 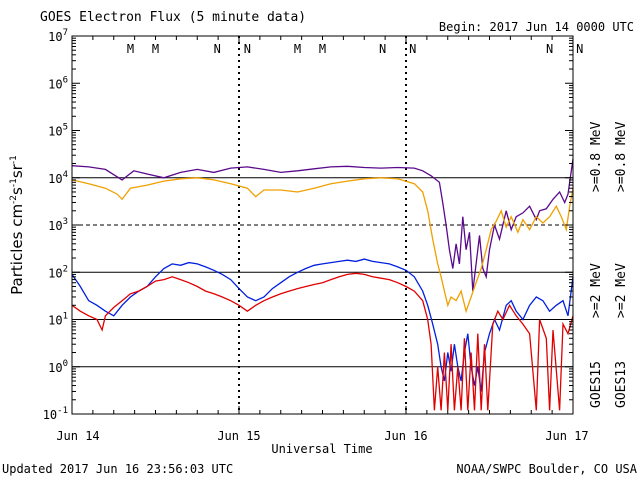 What do you see at coordinates (596, 384) in the screenshot?
I see `legend-label: GOES15` at bounding box center [596, 384].